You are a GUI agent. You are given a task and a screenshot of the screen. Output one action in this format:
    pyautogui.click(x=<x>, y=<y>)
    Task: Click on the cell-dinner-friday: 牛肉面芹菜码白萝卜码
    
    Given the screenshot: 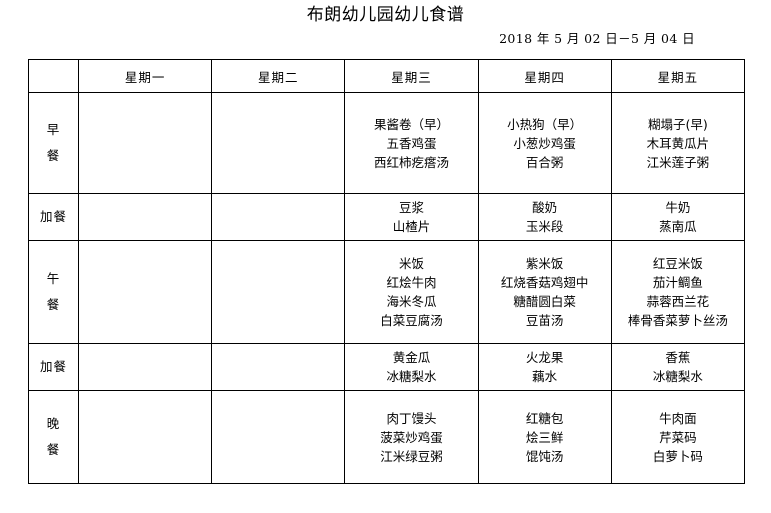 What is the action you would take?
    pyautogui.click(x=677, y=437)
    